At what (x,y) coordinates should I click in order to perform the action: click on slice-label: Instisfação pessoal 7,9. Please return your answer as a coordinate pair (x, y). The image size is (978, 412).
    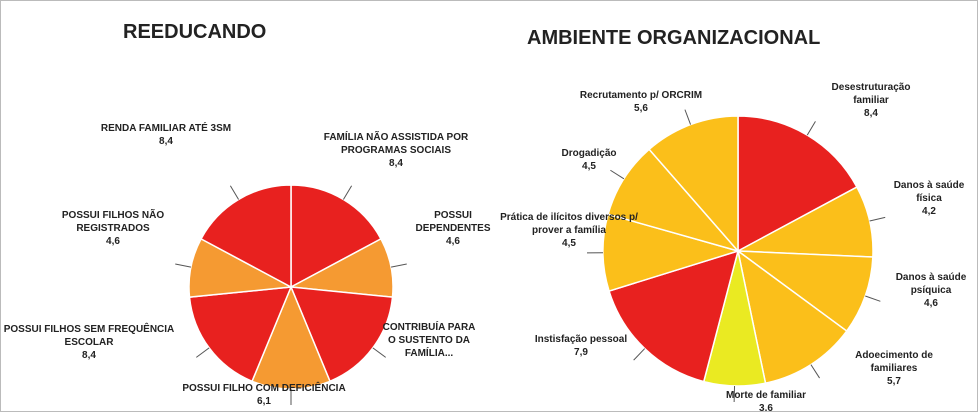
    Looking at the image, I should click on (581, 346).